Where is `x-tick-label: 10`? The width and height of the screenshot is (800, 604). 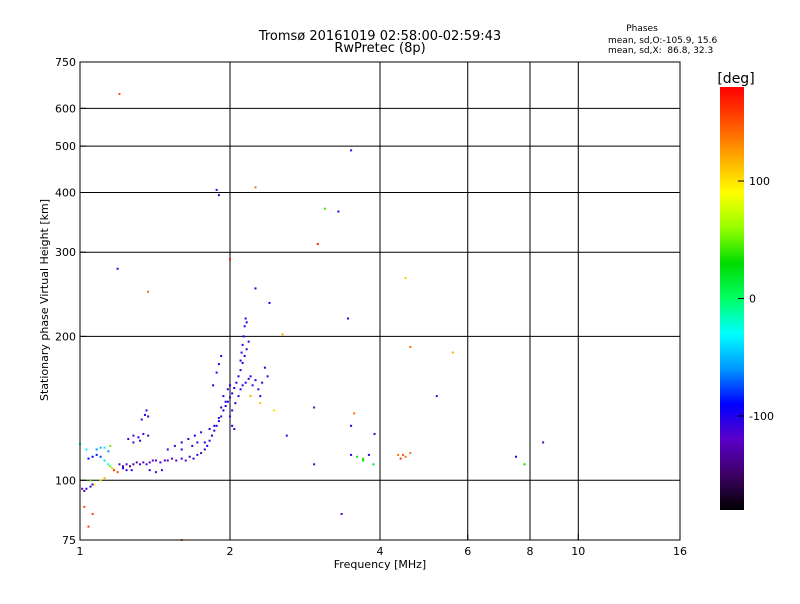 x-tick-label: 10 is located at coordinates (578, 551).